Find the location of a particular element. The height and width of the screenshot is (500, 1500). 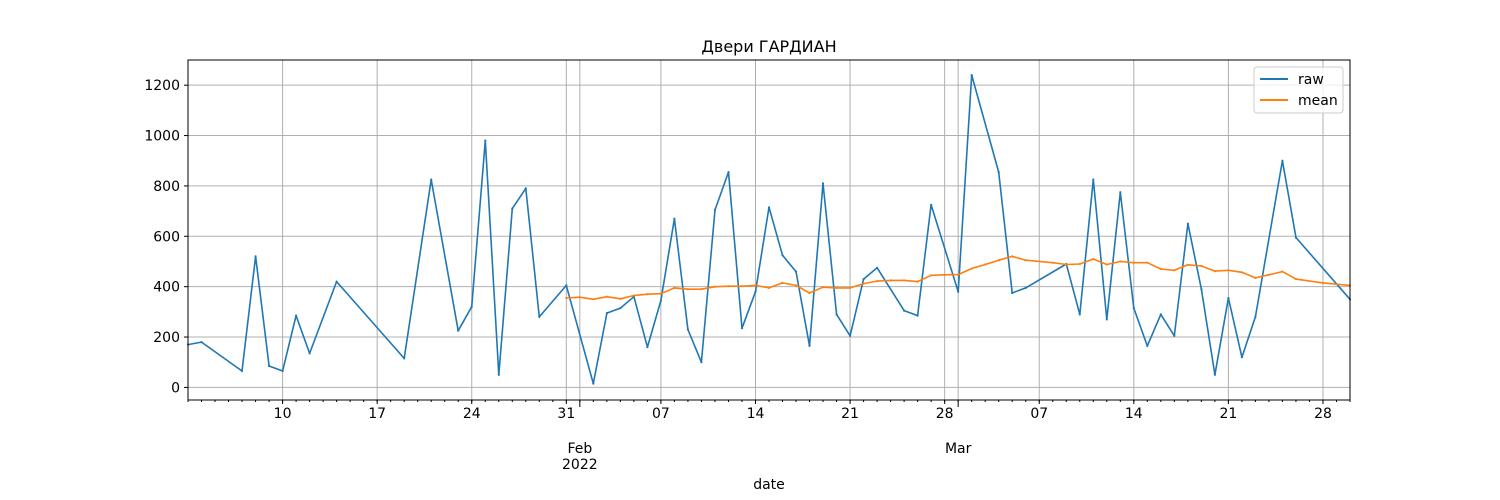

y-tick-label: 800 is located at coordinates (166, 187).